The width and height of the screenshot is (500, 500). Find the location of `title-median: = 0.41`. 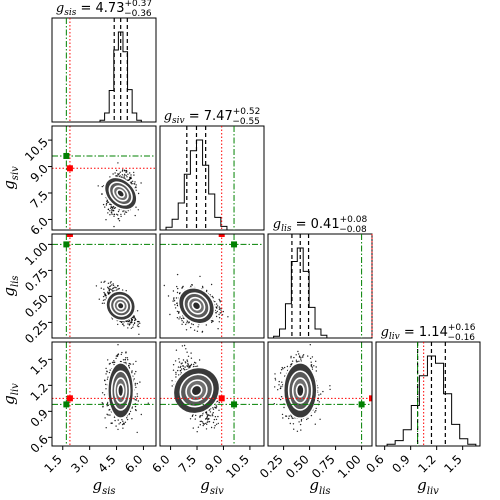

title-median: = 0.41 is located at coordinates (316, 224).